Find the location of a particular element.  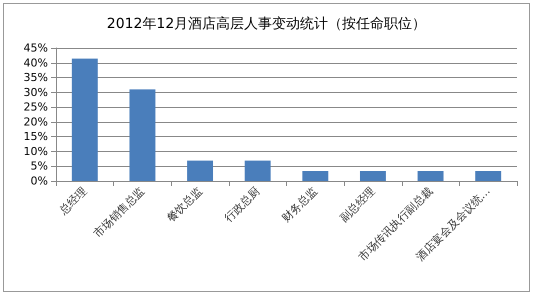

y-tick-label: 5% is located at coordinates (39, 166).